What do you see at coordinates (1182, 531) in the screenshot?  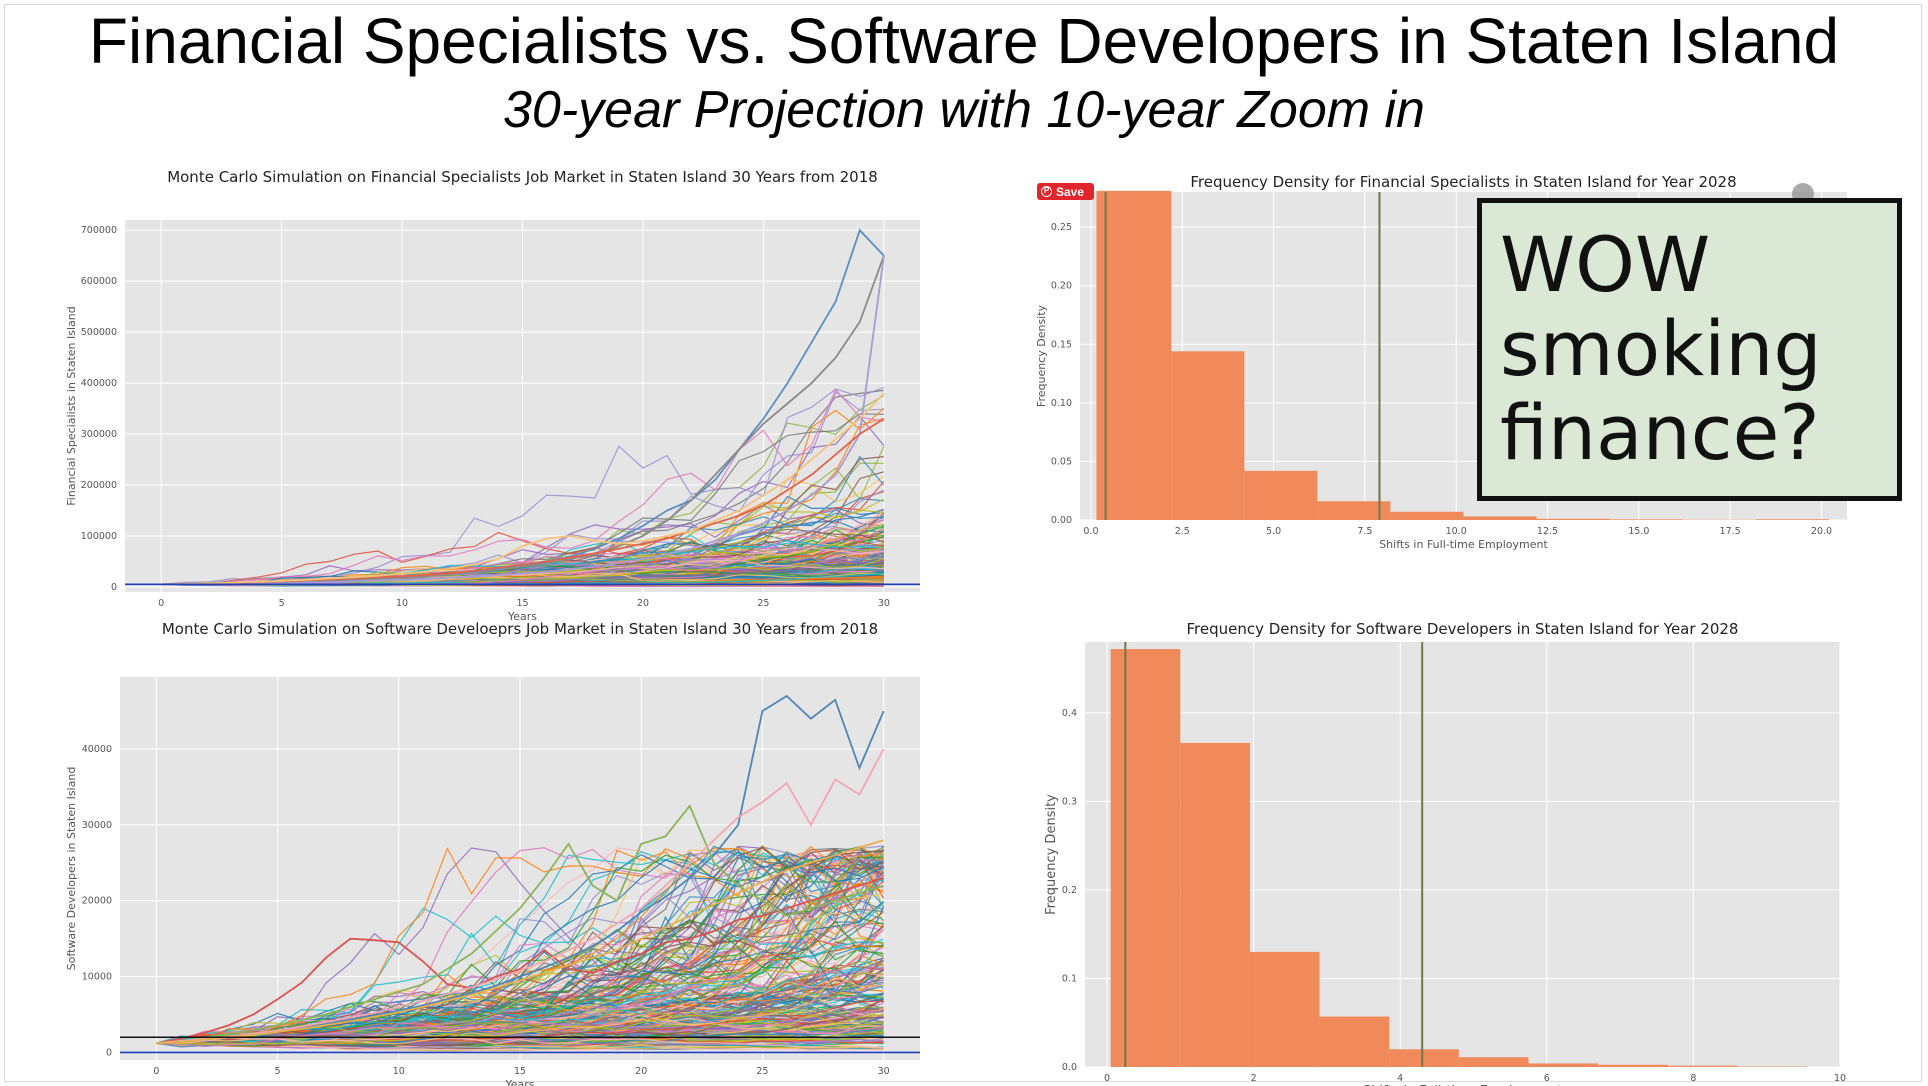 I see `x-tick-label: 2.5` at bounding box center [1182, 531].